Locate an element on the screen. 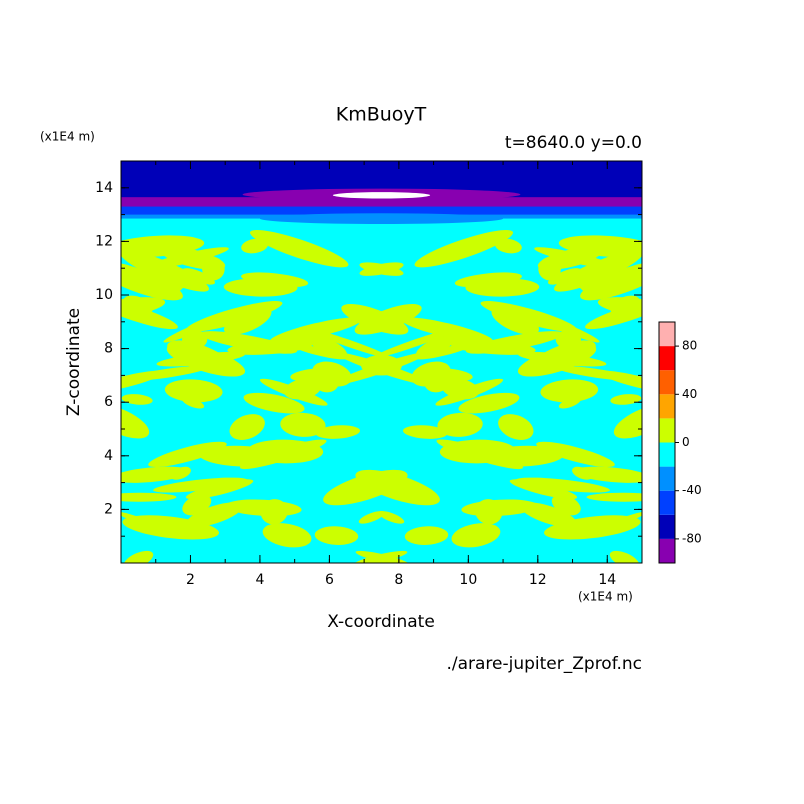 This screenshot has height=804, width=804. y-tick-label: 2 is located at coordinates (108, 509).